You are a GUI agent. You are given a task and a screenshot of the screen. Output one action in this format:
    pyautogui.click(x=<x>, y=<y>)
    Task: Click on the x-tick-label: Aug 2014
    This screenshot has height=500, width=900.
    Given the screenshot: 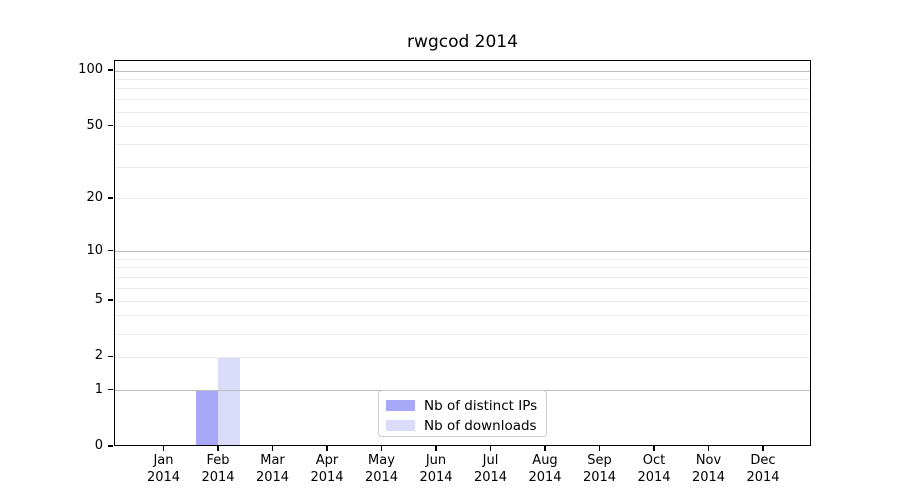 What is the action you would take?
    pyautogui.click(x=545, y=469)
    